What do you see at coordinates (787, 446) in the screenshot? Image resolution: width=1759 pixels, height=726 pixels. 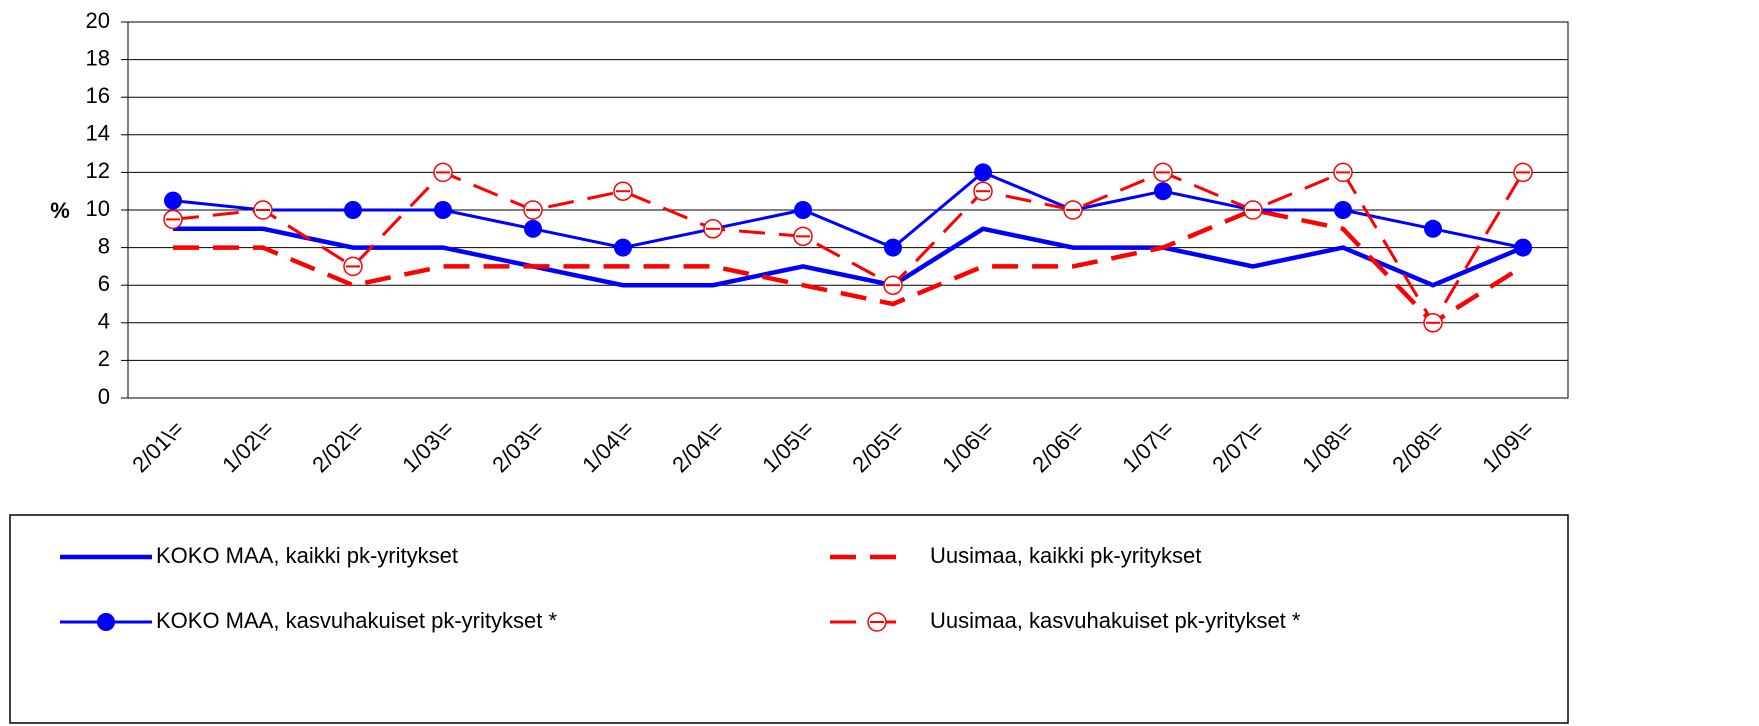 I see `x-tick-label: 1/05\=` at bounding box center [787, 446].